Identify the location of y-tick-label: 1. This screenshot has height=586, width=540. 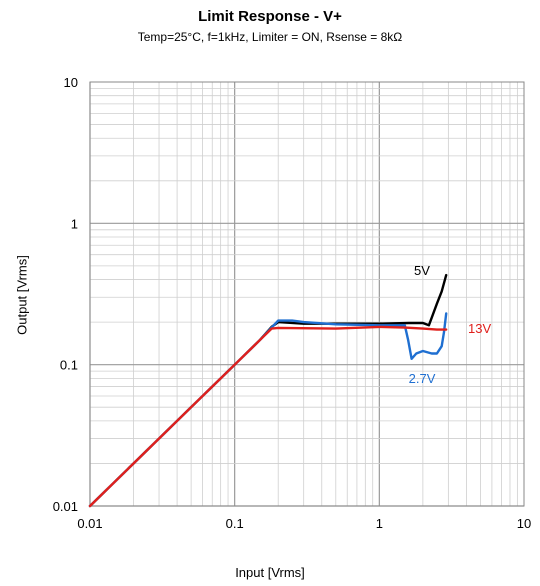
(74, 223).